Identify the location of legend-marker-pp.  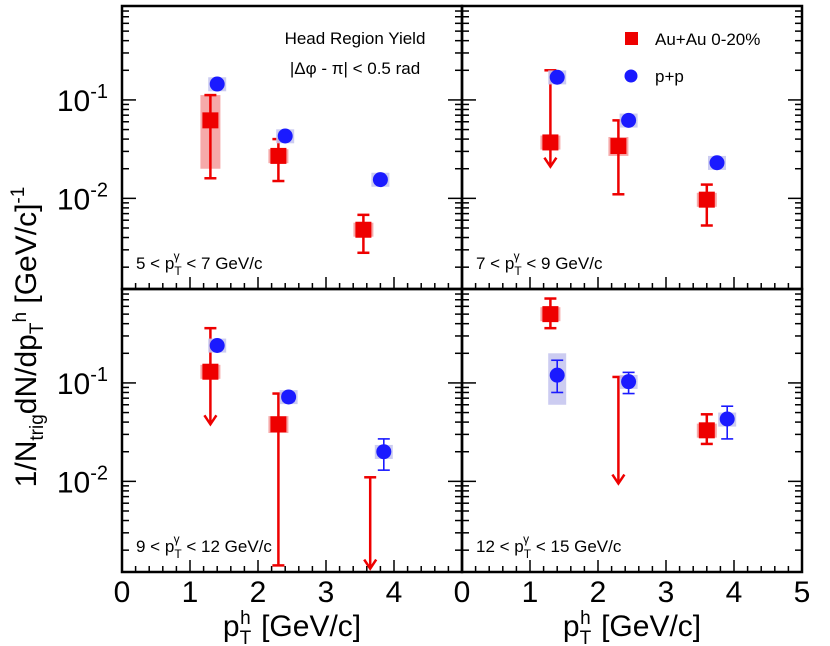
(631, 76).